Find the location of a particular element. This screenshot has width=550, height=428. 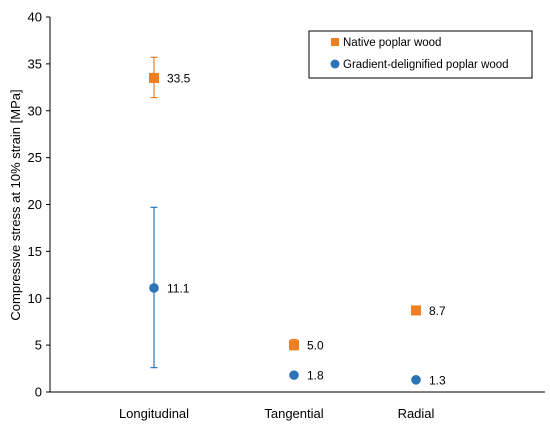

legend-marker-delignified is located at coordinates (335, 64).